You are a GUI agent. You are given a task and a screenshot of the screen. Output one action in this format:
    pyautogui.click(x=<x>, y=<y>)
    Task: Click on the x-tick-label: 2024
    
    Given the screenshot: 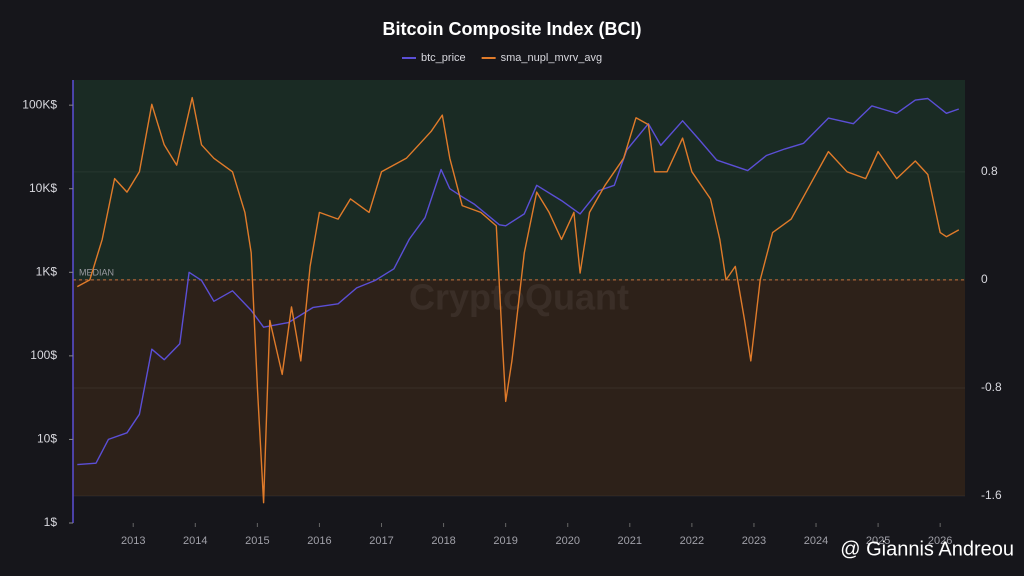 What is the action you would take?
    pyautogui.click(x=816, y=541)
    